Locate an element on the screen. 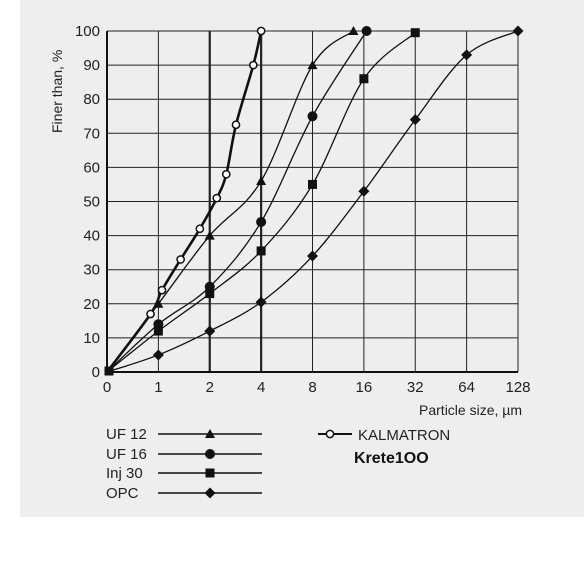 Image resolution: width=584 pixels, height=585 pixels. y-tick-label: 0 is located at coordinates (96, 372).